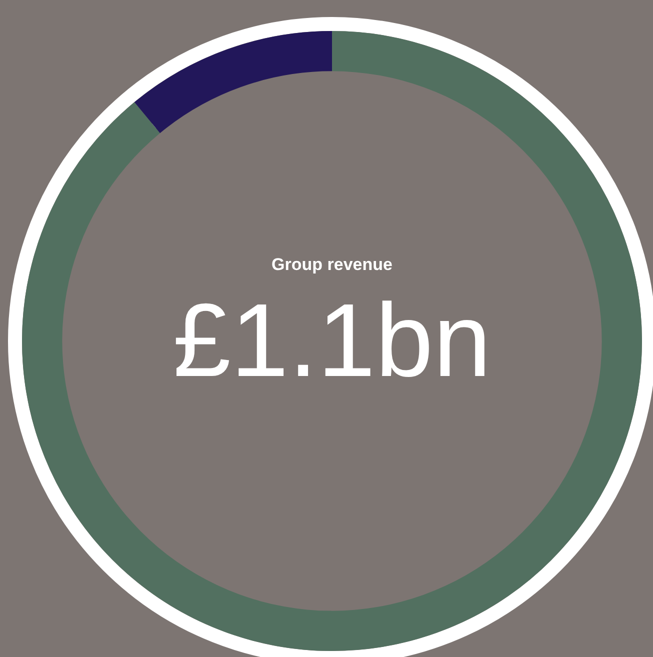  What do you see at coordinates (332, 265) in the screenshot?
I see `text: Group revenue` at bounding box center [332, 265].